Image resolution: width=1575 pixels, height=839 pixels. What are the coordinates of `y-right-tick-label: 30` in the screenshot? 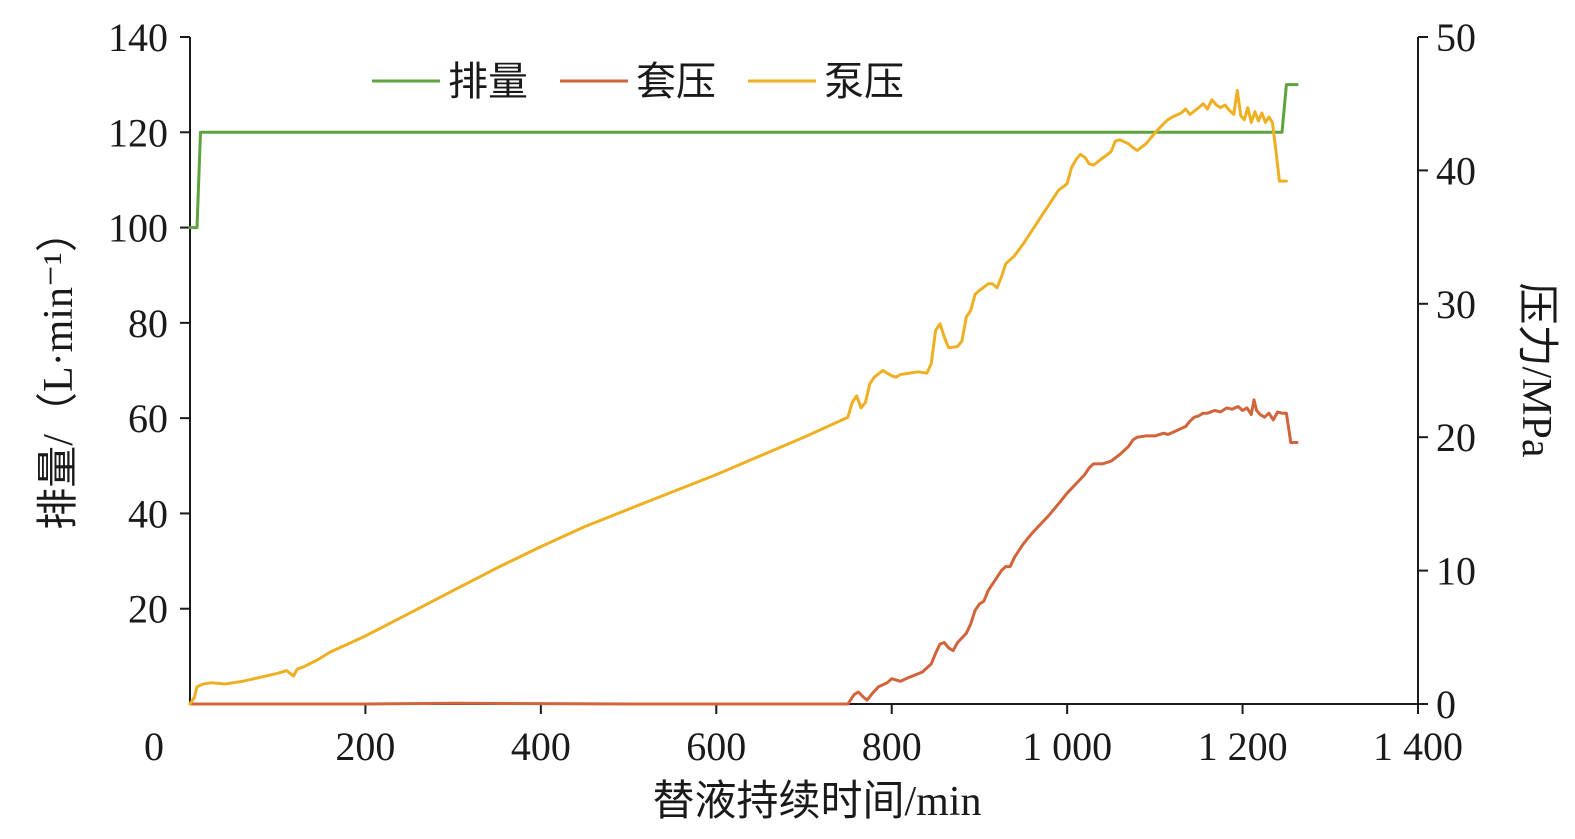 It's located at (1456, 304).